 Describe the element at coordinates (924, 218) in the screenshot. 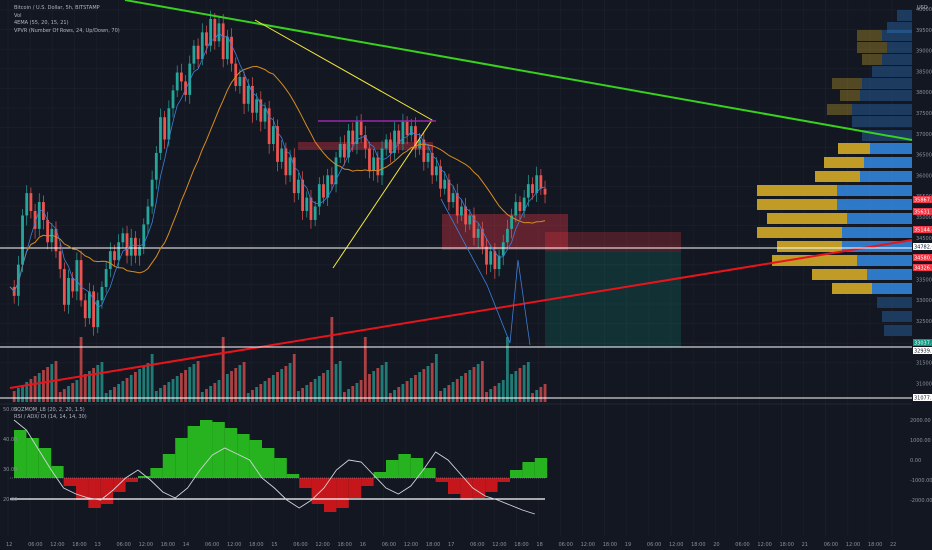

I see `price-axis-label: 35000.00` at that location.